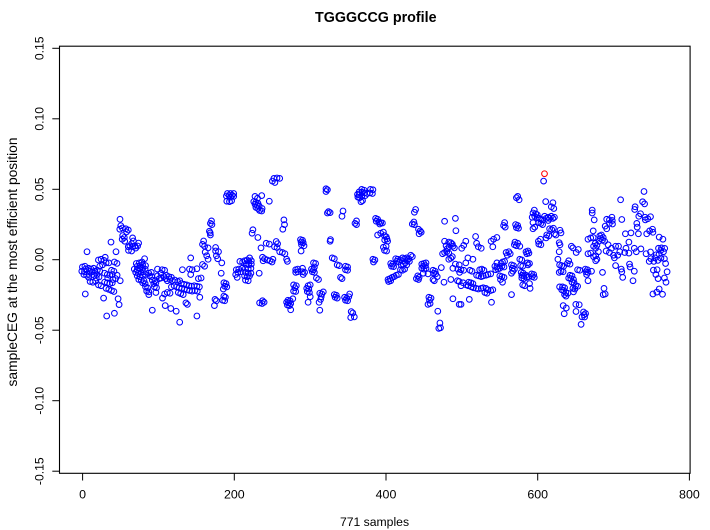 The height and width of the screenshot is (530, 710). What do you see at coordinates (12, 262) in the screenshot?
I see `svg-text:sampleCEG at the most efficien: sampleCEG at the most efficient position` at bounding box center [12, 262].